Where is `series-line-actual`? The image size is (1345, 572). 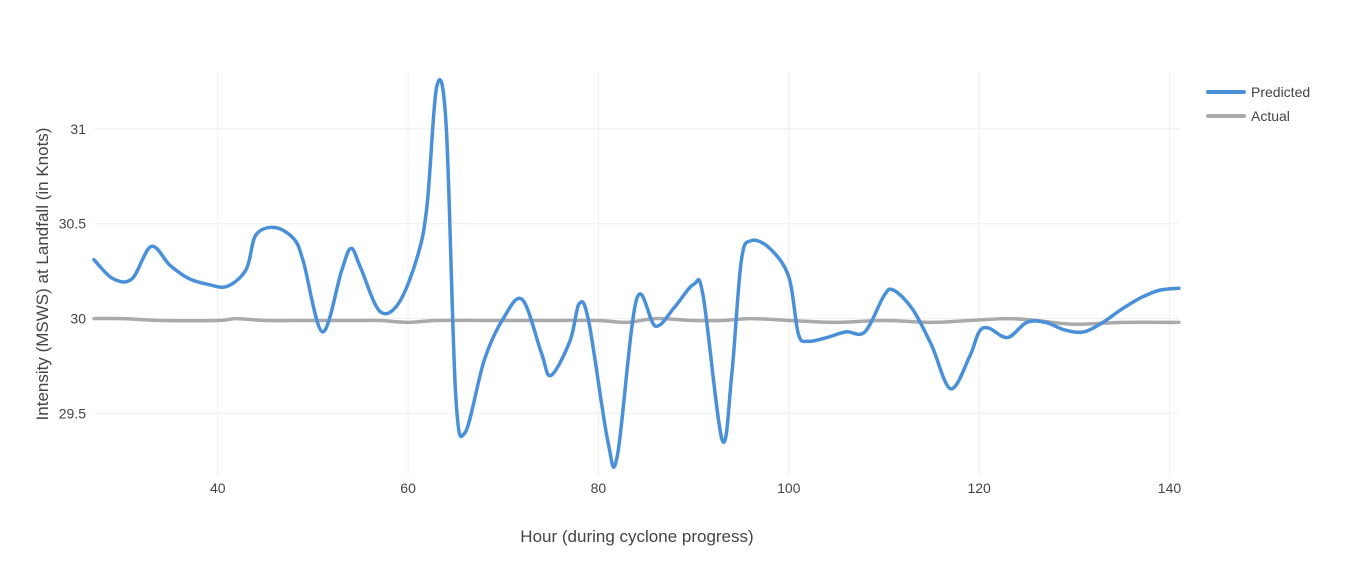 series-line-actual is located at coordinates (636, 321).